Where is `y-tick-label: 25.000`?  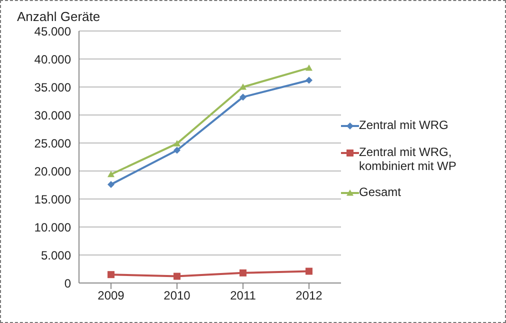
y-tick-label: 25.000 is located at coordinates (53, 143).